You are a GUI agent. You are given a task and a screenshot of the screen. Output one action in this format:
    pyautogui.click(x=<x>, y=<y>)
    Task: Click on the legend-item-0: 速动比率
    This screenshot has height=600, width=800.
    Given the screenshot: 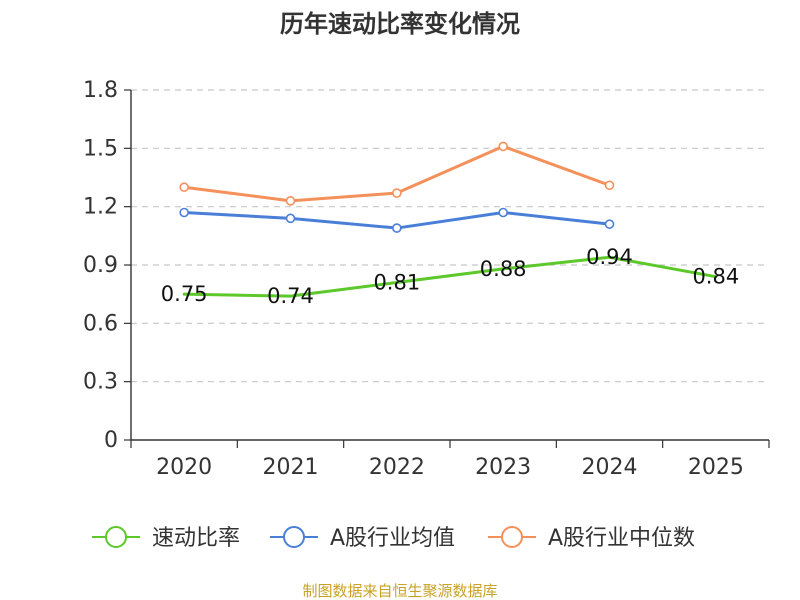 What is the action you would take?
    pyautogui.click(x=166, y=538)
    